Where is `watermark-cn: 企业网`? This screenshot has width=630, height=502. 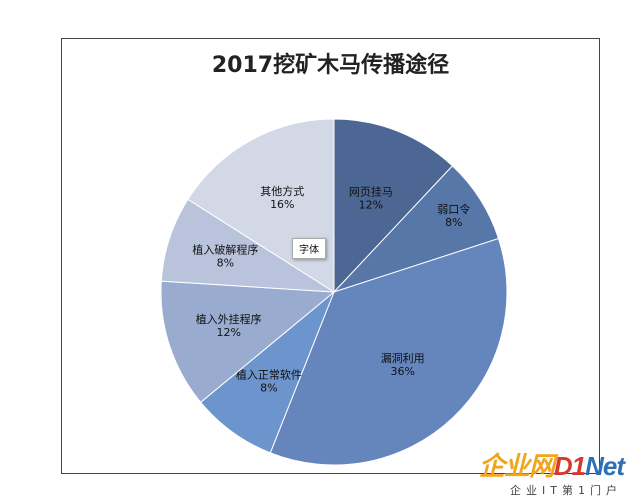
watermark-cn: 企业网 is located at coordinates (516, 466).